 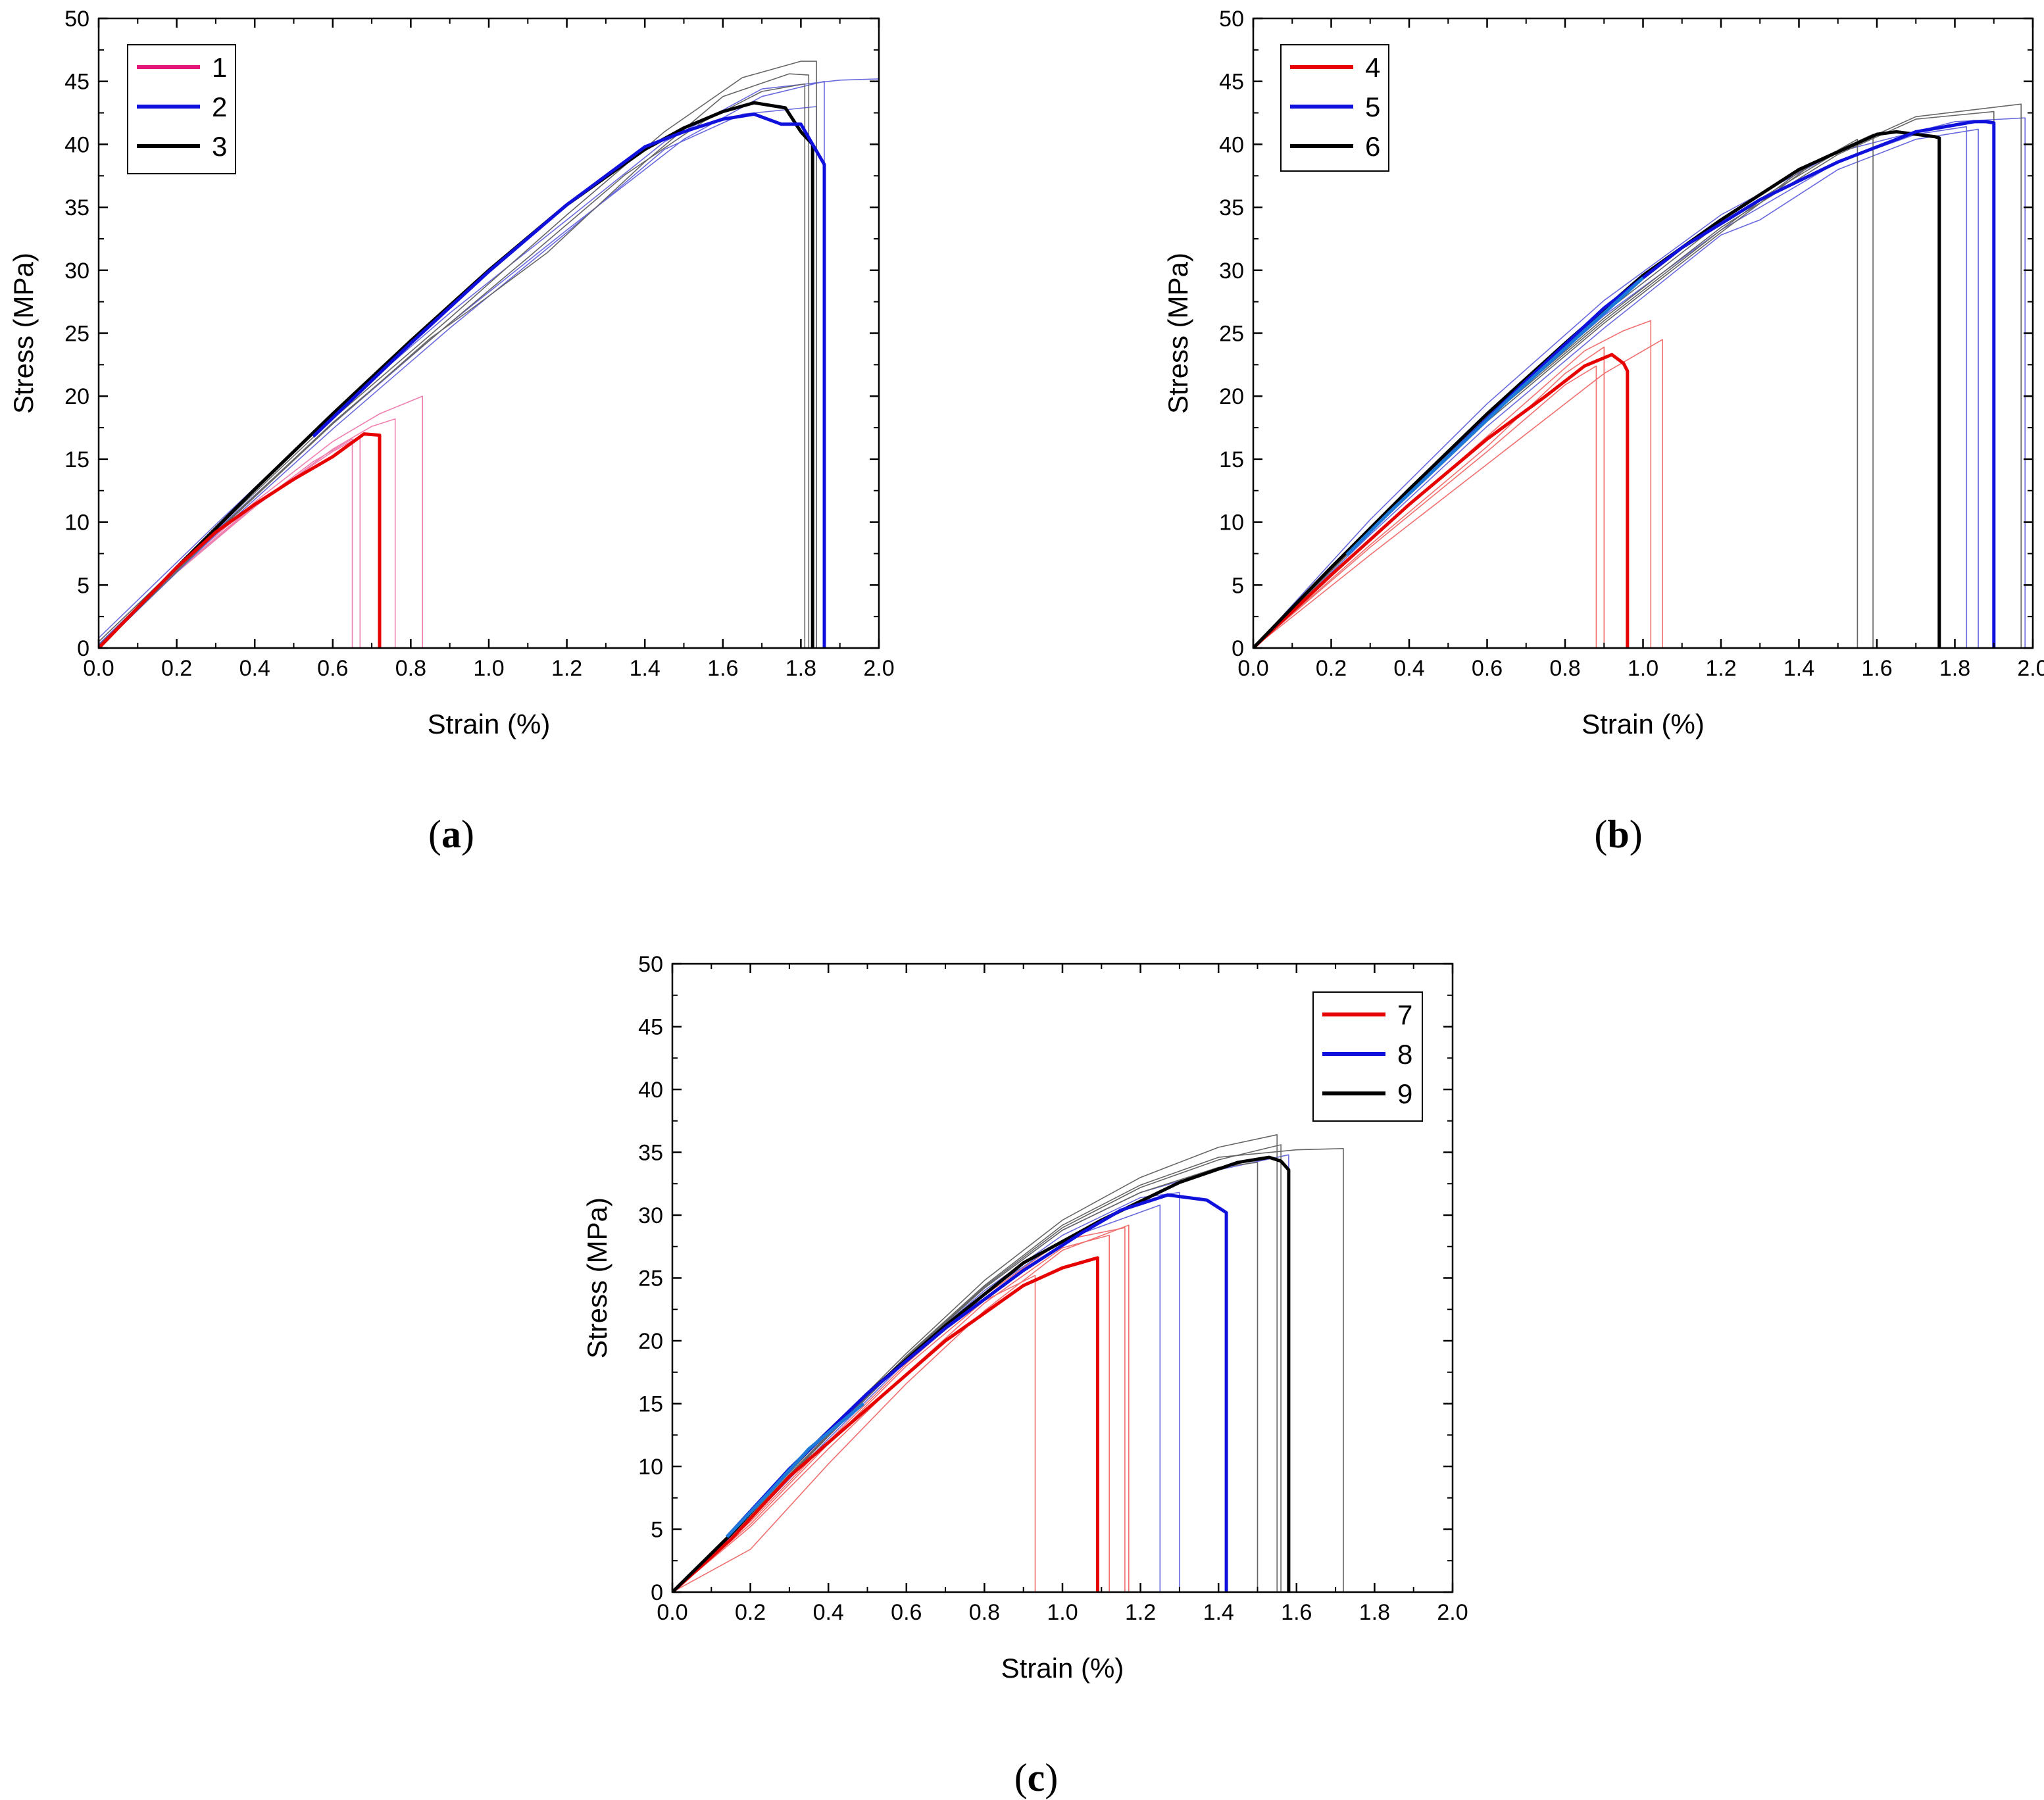 What do you see at coordinates (1231, 19) in the screenshot?
I see `y-tick-label-b-10: 50` at bounding box center [1231, 19].